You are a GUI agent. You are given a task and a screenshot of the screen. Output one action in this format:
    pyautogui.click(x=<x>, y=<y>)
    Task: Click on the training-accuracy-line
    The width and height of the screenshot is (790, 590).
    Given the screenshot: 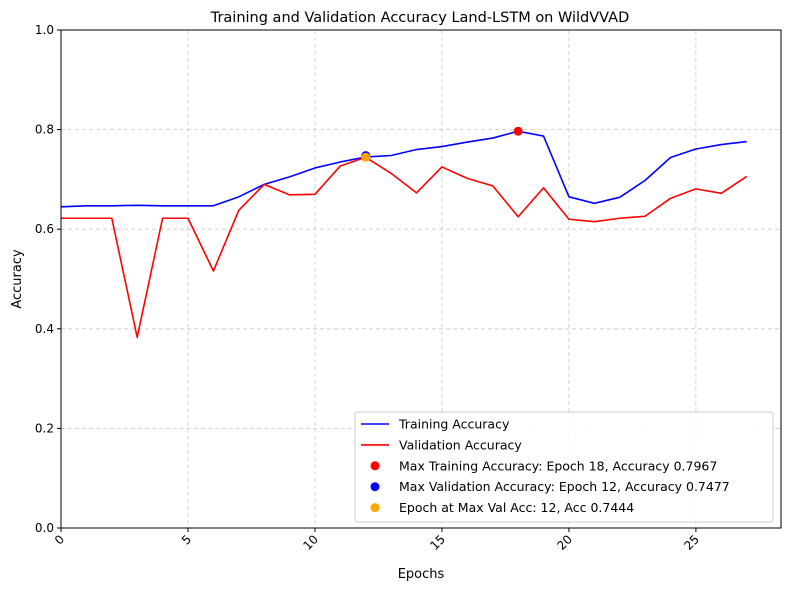 What is the action you would take?
    pyautogui.click(x=403, y=169)
    